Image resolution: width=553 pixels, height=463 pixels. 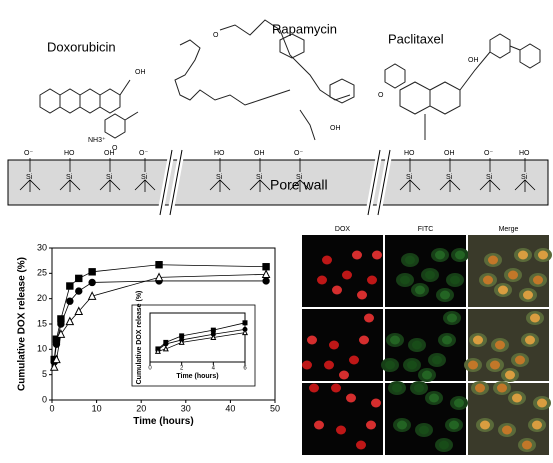 What do you see at coordinates (140, 72) in the screenshot?
I see `atom-label: OH` at bounding box center [140, 72].